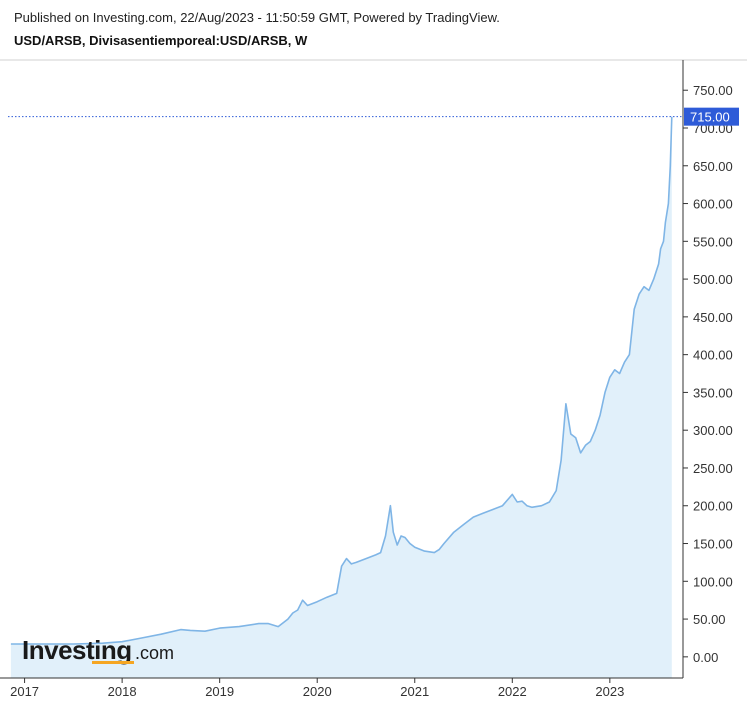 The width and height of the screenshot is (747, 707). What do you see at coordinates (713, 355) in the screenshot?
I see `y-tick-label: 400.00` at bounding box center [713, 355].